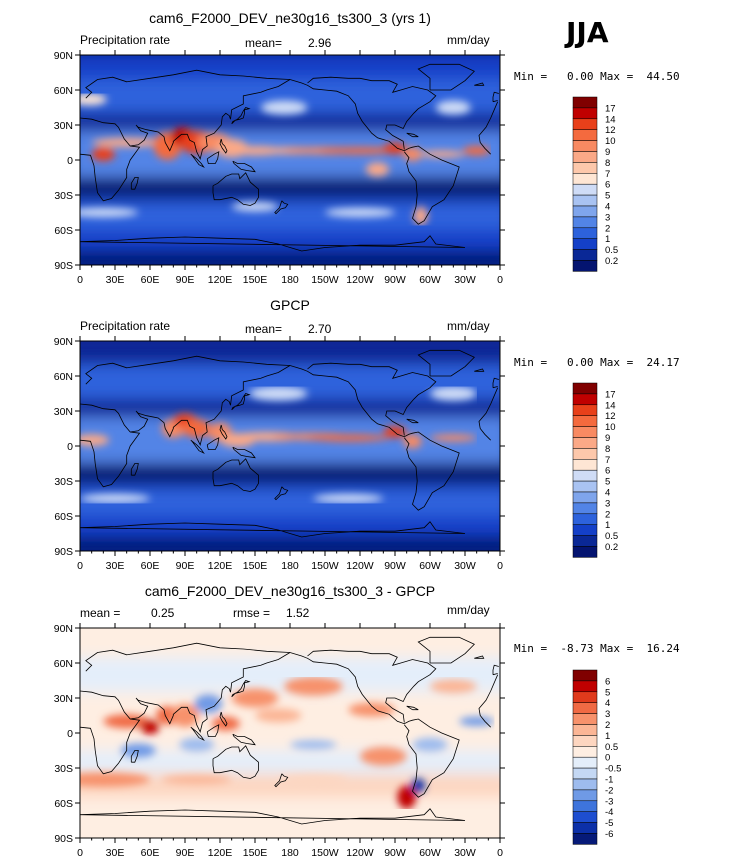 The width and height of the screenshot is (733, 866). I want to click on panel-1-variable-label: Precipitation rate, so click(125, 40).